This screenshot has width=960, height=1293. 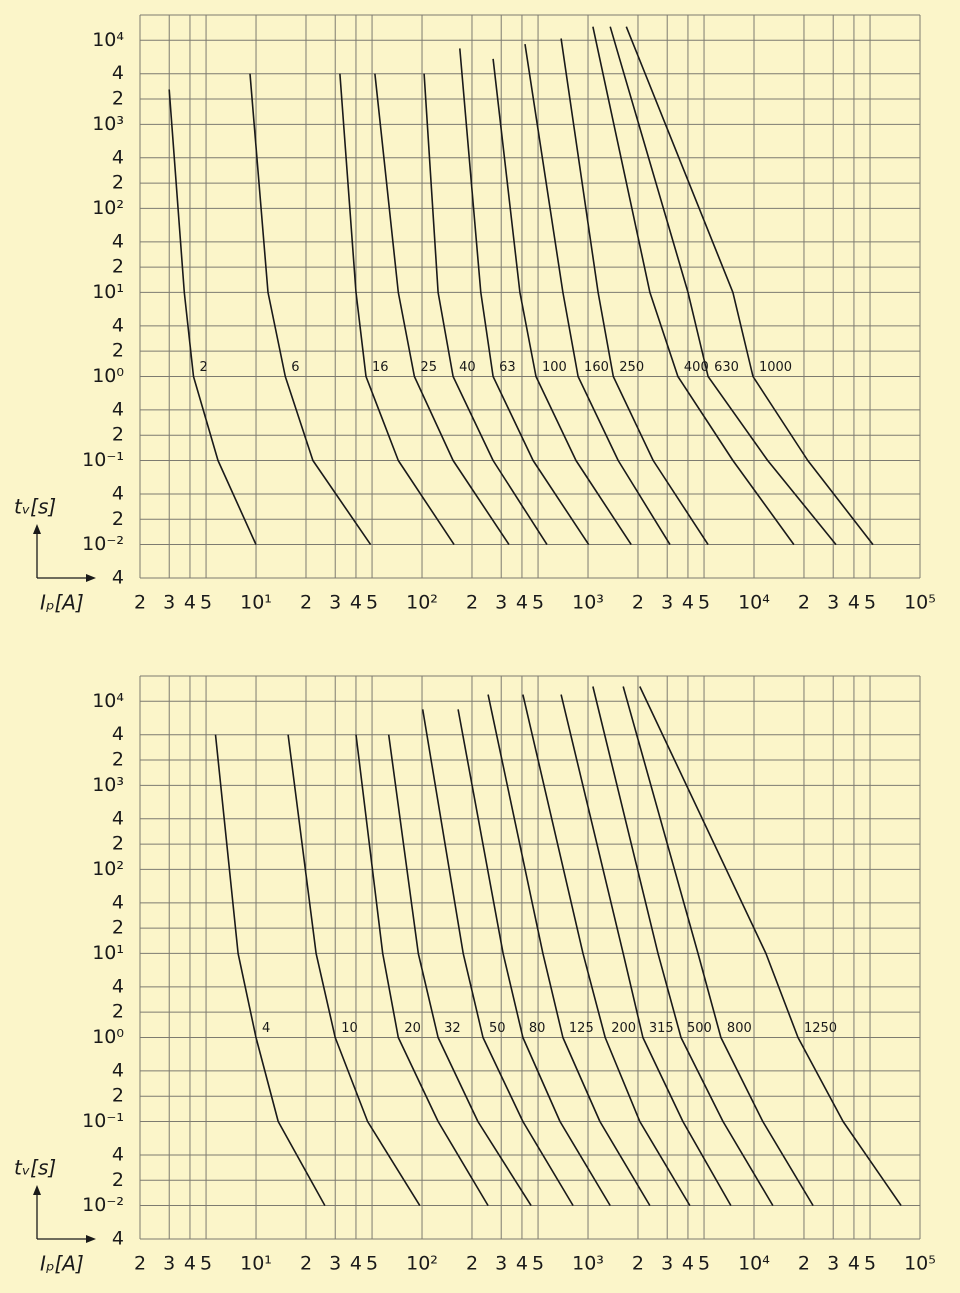 What do you see at coordinates (554, 367) in the screenshot?
I see `curve-label: 100` at bounding box center [554, 367].